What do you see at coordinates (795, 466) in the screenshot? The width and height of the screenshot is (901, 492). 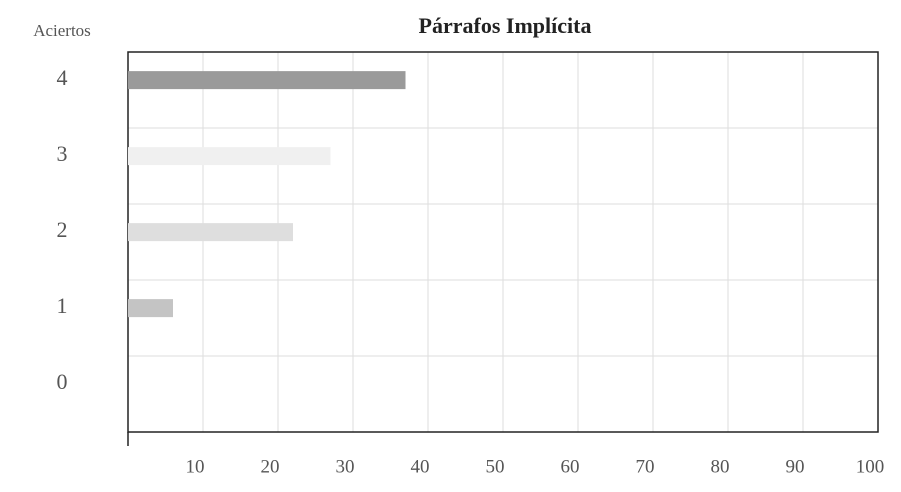 I see `x-tick-label: 90` at bounding box center [795, 466].